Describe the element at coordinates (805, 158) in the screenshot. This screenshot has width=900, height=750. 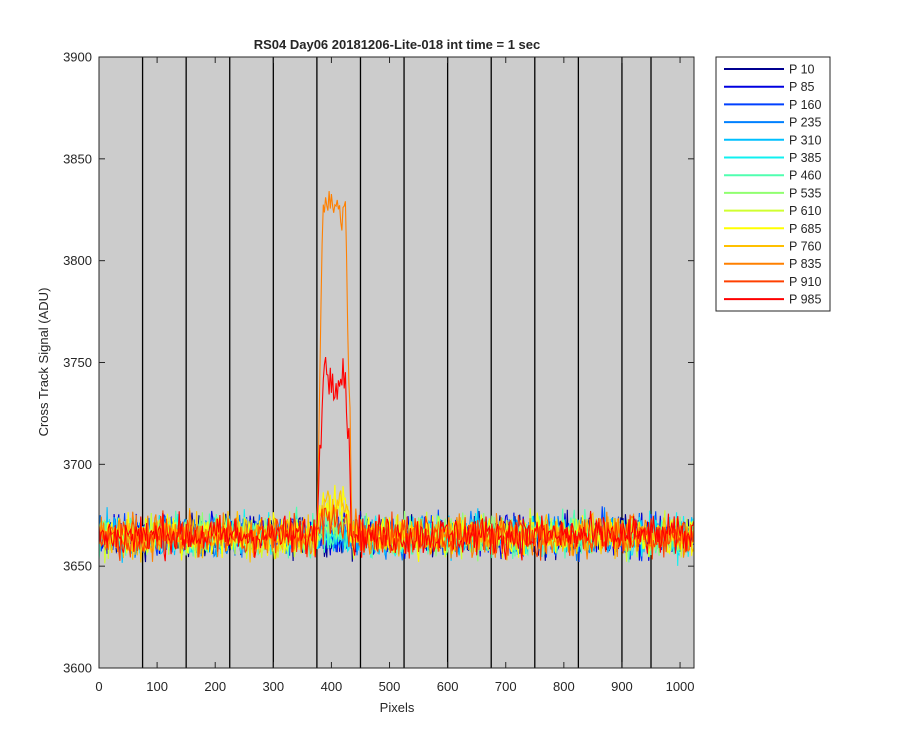
I see `legend-label: P 385` at that location.